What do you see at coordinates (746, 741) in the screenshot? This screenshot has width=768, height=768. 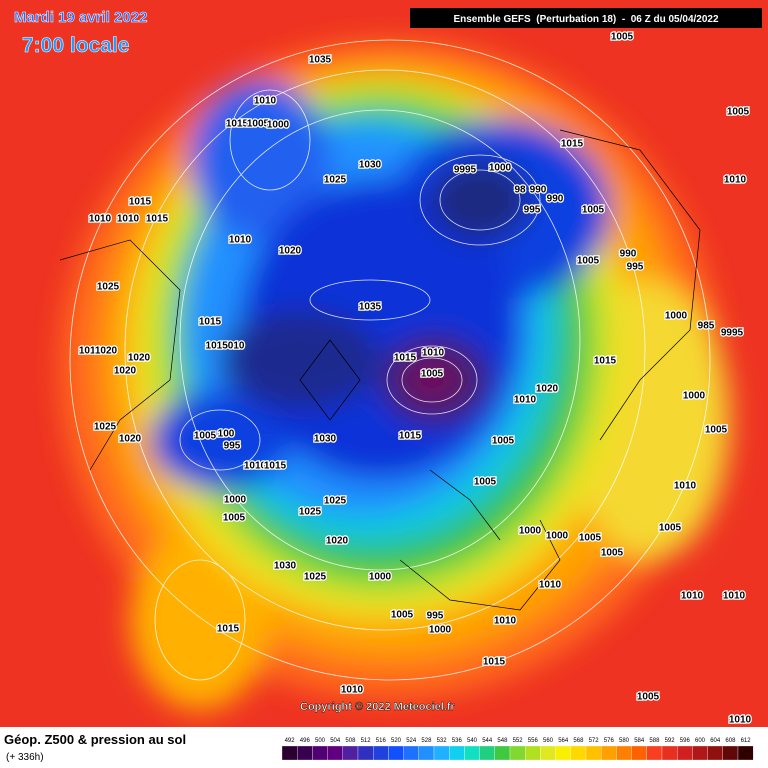 I see `scale-label: 612` at bounding box center [746, 741].